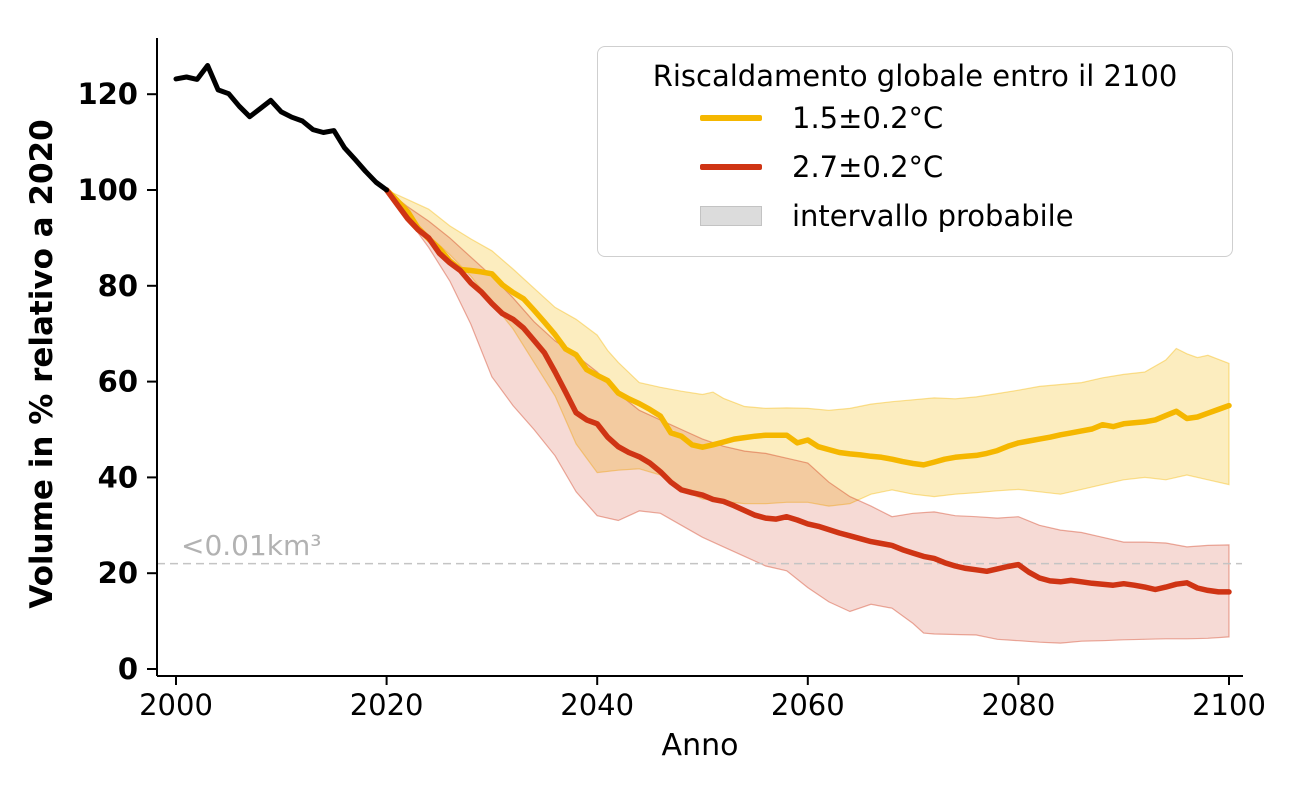 The width and height of the screenshot is (1300, 800). What do you see at coordinates (933, 215) in the screenshot?
I see `legend-label-likely-range: intervallo probabile` at bounding box center [933, 215].